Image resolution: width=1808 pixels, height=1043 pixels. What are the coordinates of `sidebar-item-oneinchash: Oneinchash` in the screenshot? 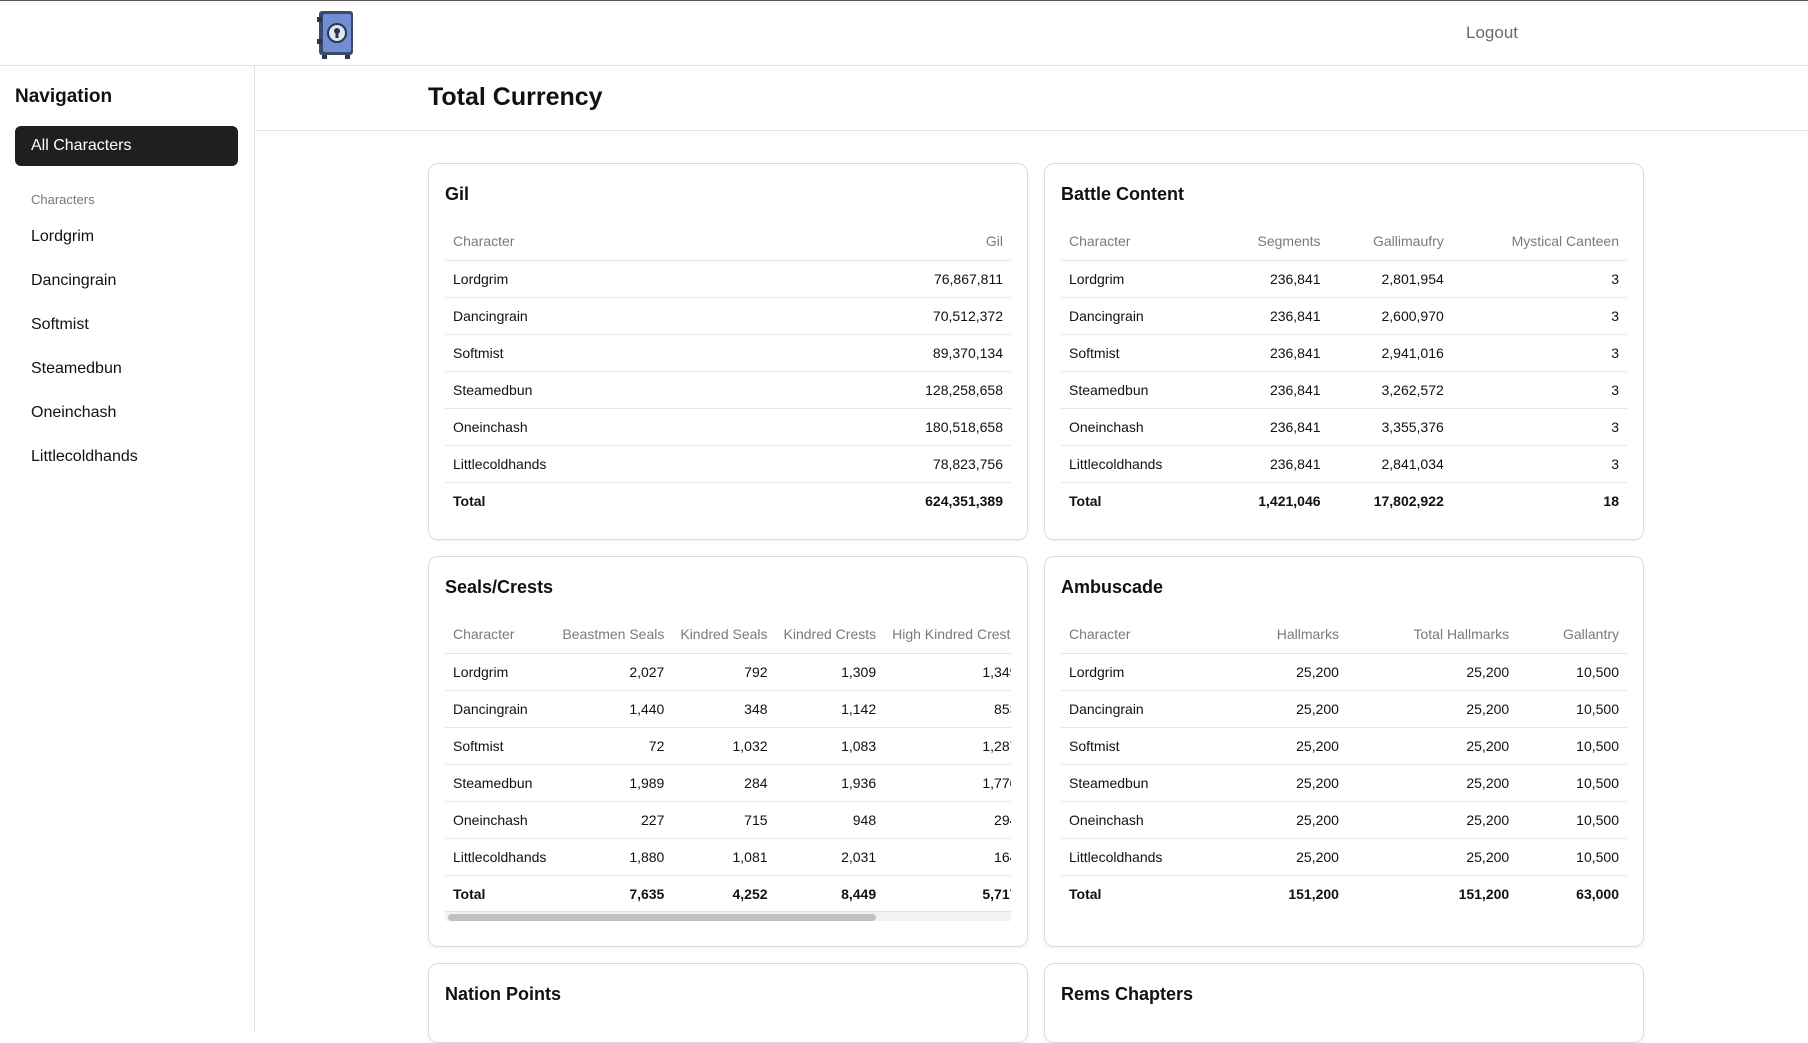 It's located at (74, 412).